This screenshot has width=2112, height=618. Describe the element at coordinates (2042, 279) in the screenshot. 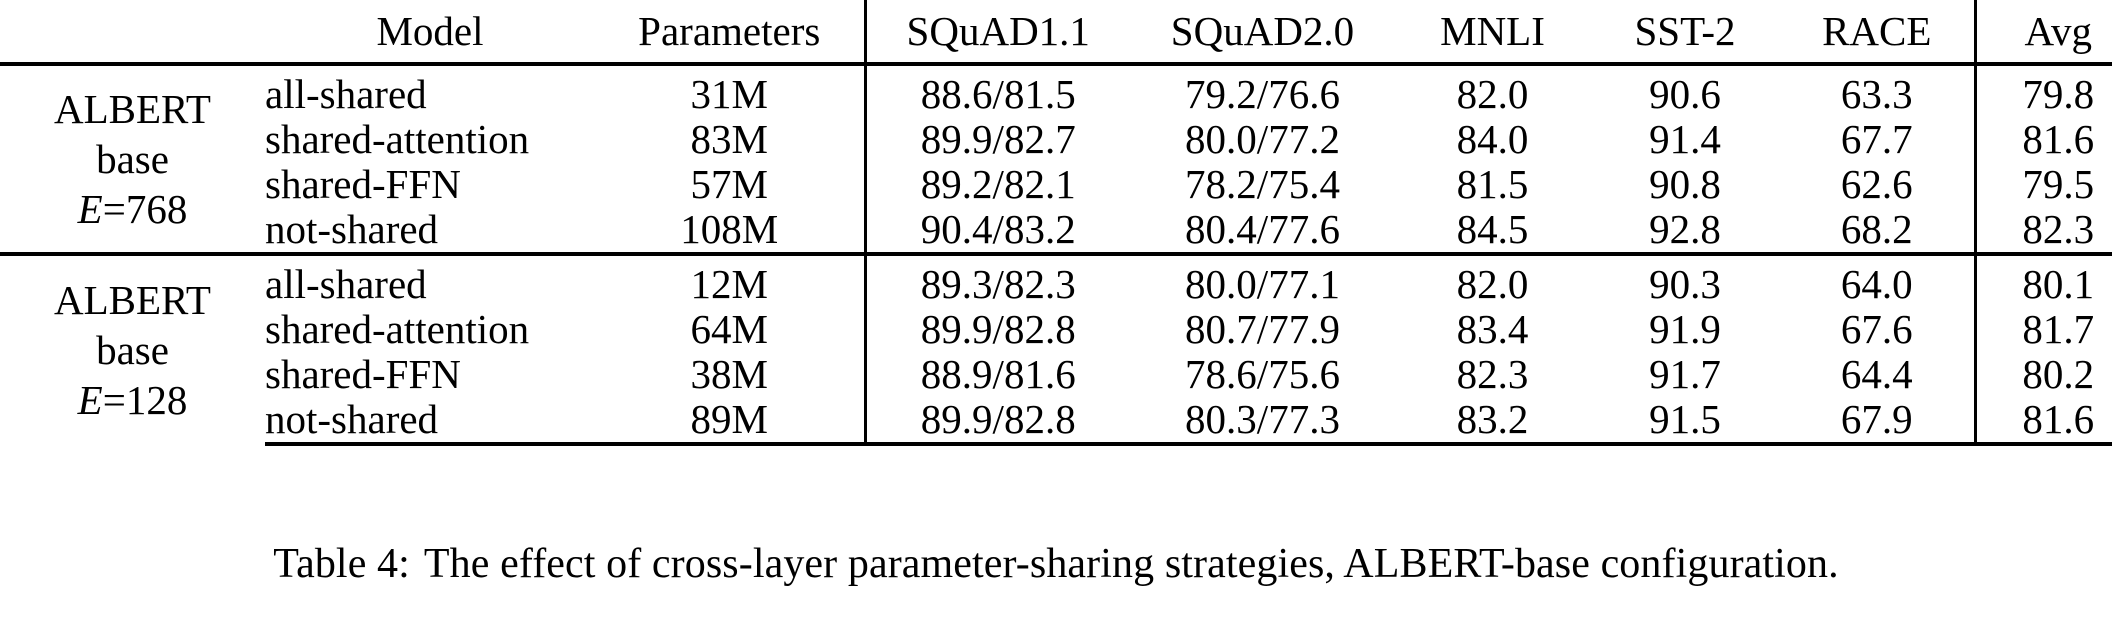

I see `cell-avg: 80.1` at that location.